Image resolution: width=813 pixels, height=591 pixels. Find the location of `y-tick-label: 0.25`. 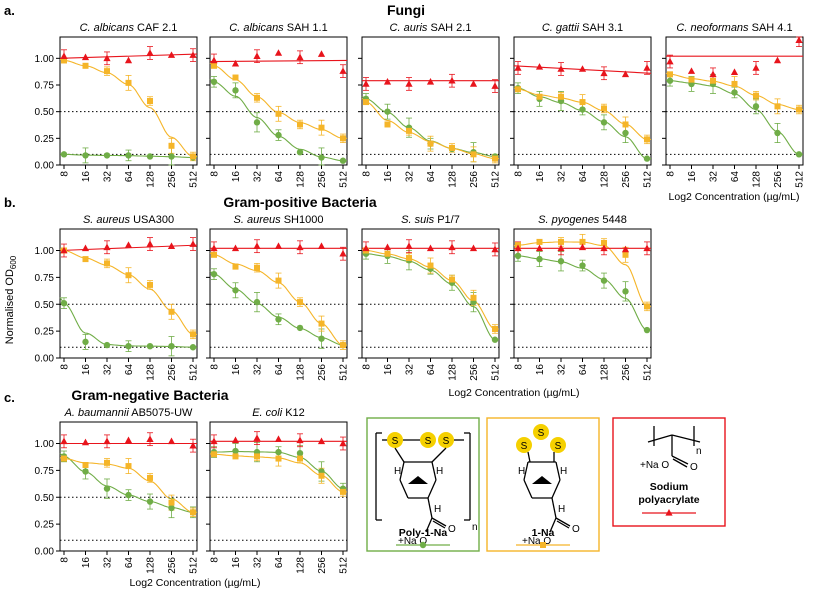

y-tick-label: 0.25 is located at coordinates (45, 525).